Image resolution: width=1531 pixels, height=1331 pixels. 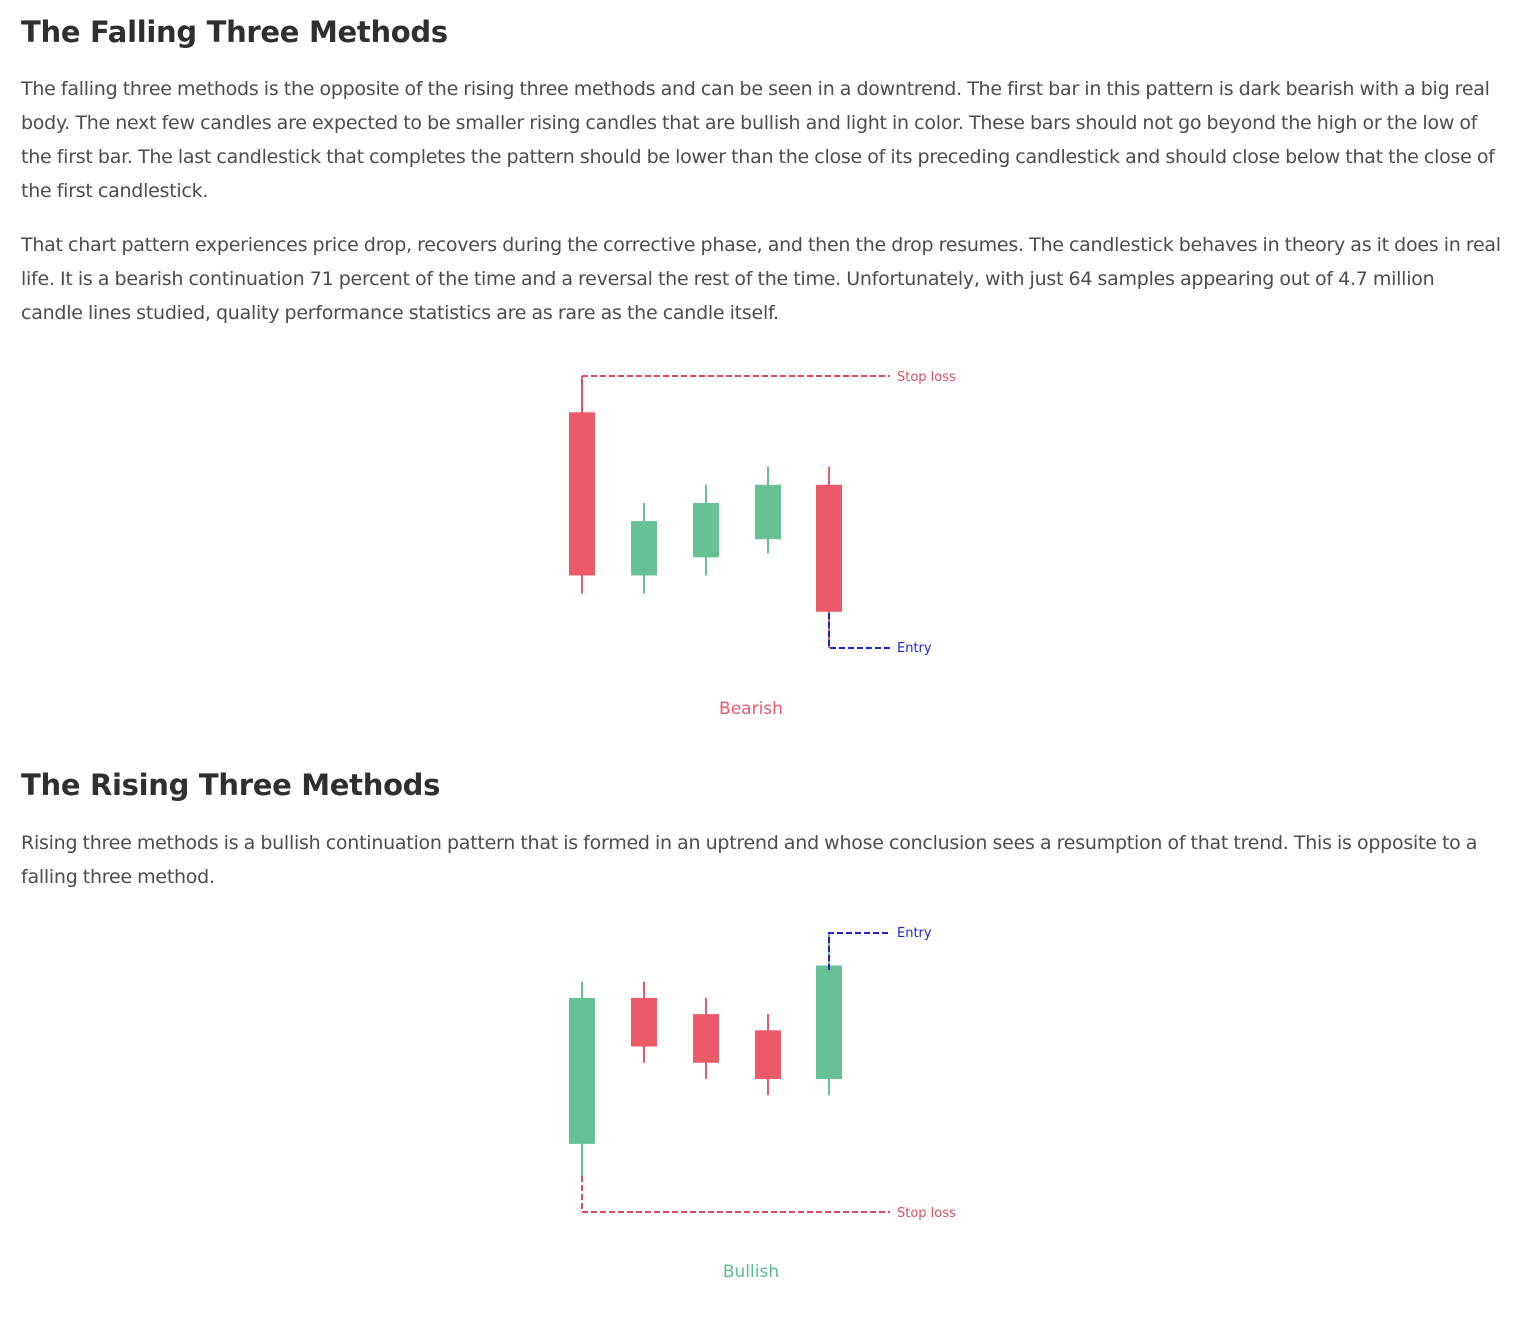 What do you see at coordinates (751, 1272) in the screenshot?
I see `figure-caption-bullish: Bullish` at bounding box center [751, 1272].